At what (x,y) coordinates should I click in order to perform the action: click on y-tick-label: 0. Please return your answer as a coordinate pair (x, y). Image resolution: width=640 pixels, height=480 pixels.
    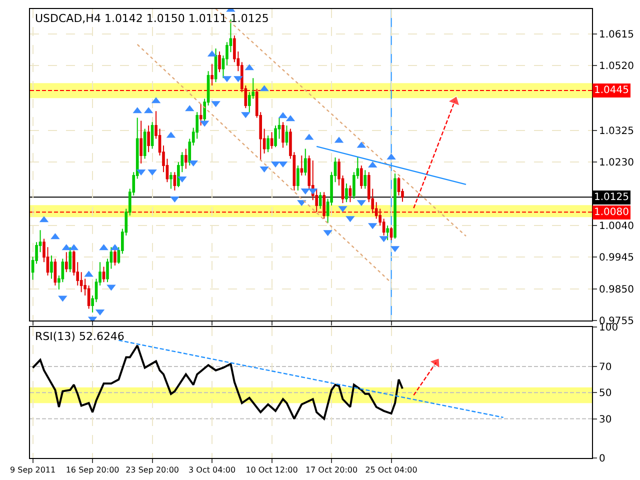
    Looking at the image, I should click on (602, 459).